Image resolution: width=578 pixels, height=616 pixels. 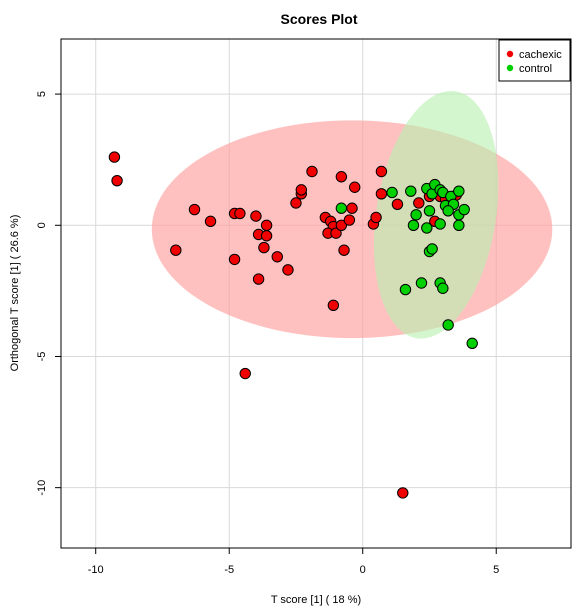 I want to click on chart-title: Scores Plot, so click(x=318, y=19).